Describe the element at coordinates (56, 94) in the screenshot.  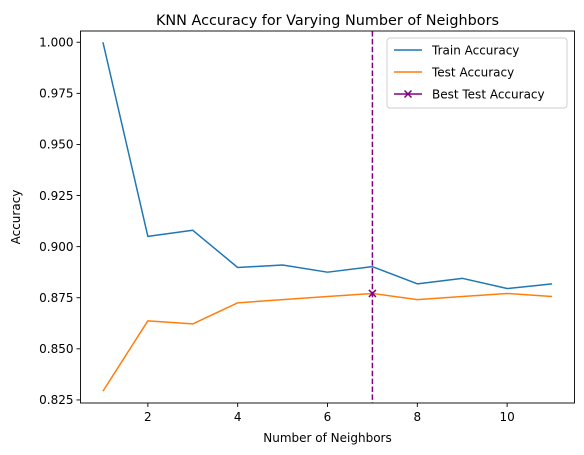
I see `y-tick-label: 0.975` at that location.